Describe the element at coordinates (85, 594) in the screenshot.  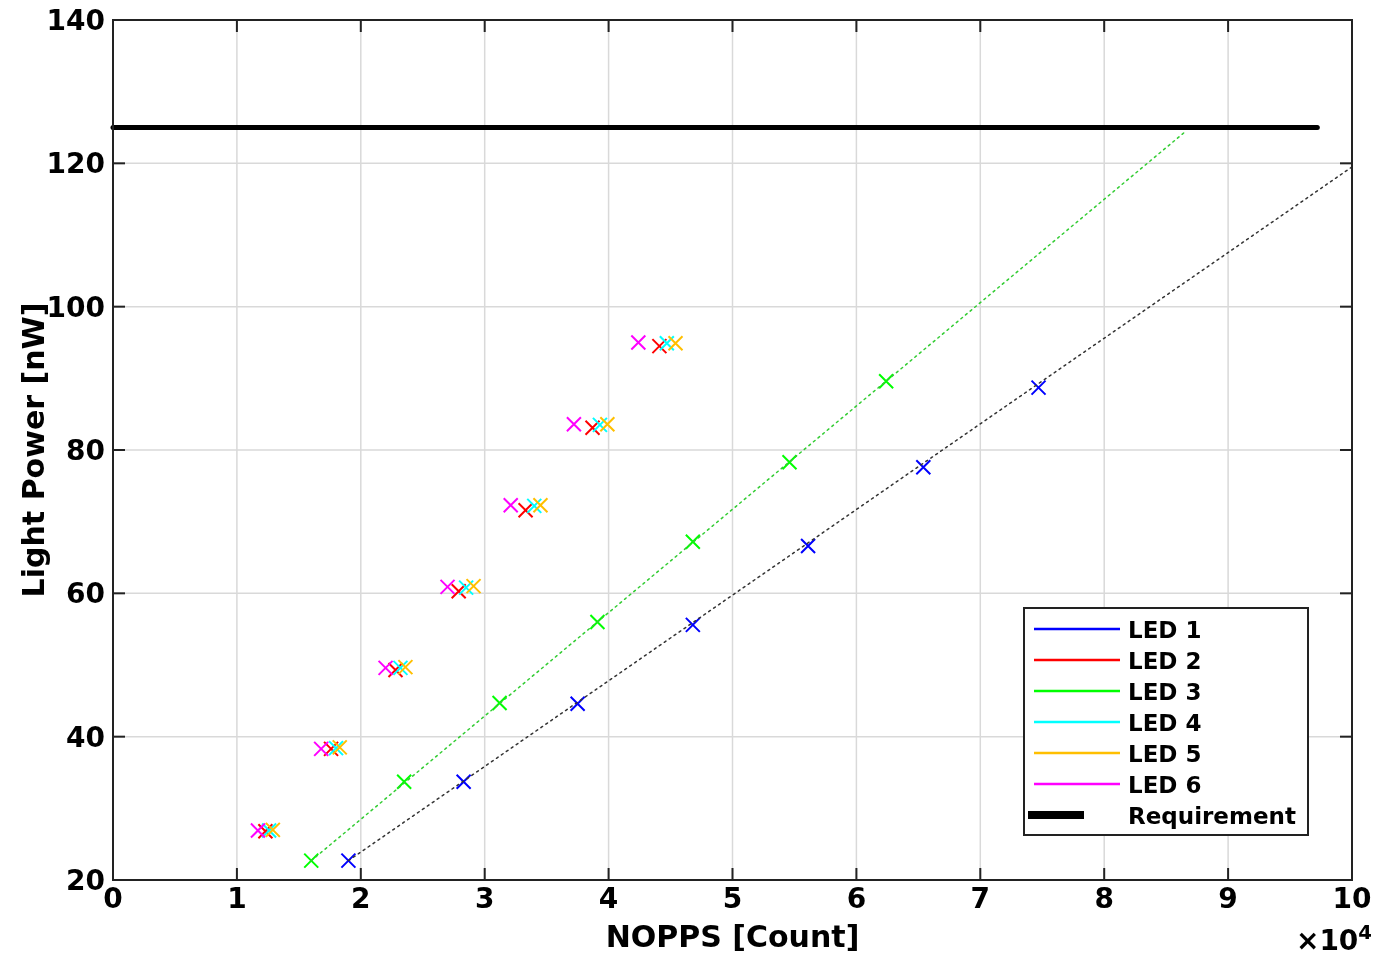
I see `y-tick-label: 60` at that location.